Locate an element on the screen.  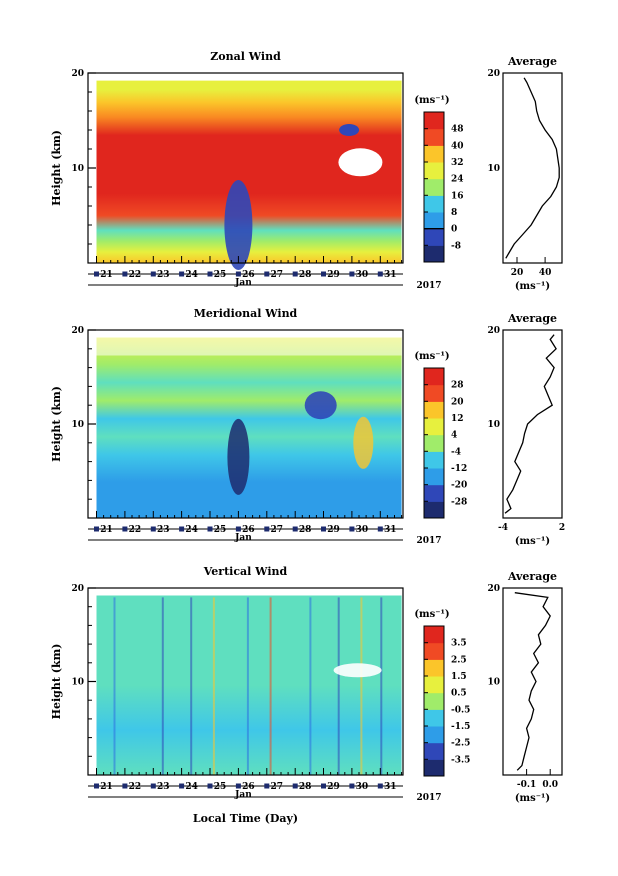
colorbar-label: 28 is located at coordinates (457, 386).